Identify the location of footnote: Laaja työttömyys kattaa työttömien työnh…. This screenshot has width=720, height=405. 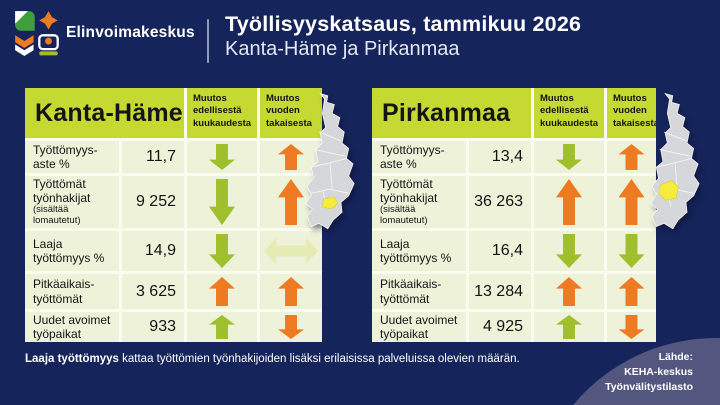
(272, 359).